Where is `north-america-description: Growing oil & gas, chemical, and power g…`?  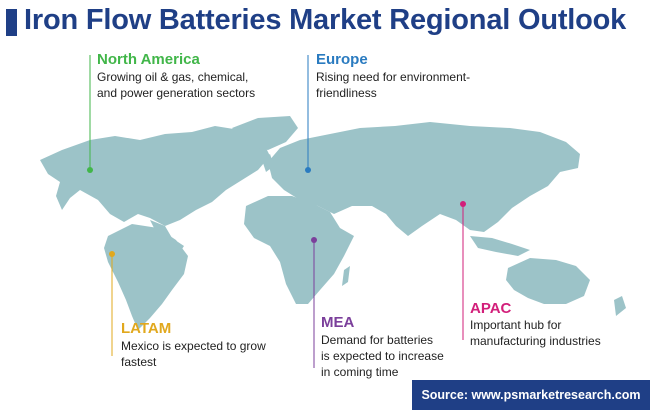
north-america-description: Growing oil & gas, chemical, and power g… is located at coordinates (176, 85).